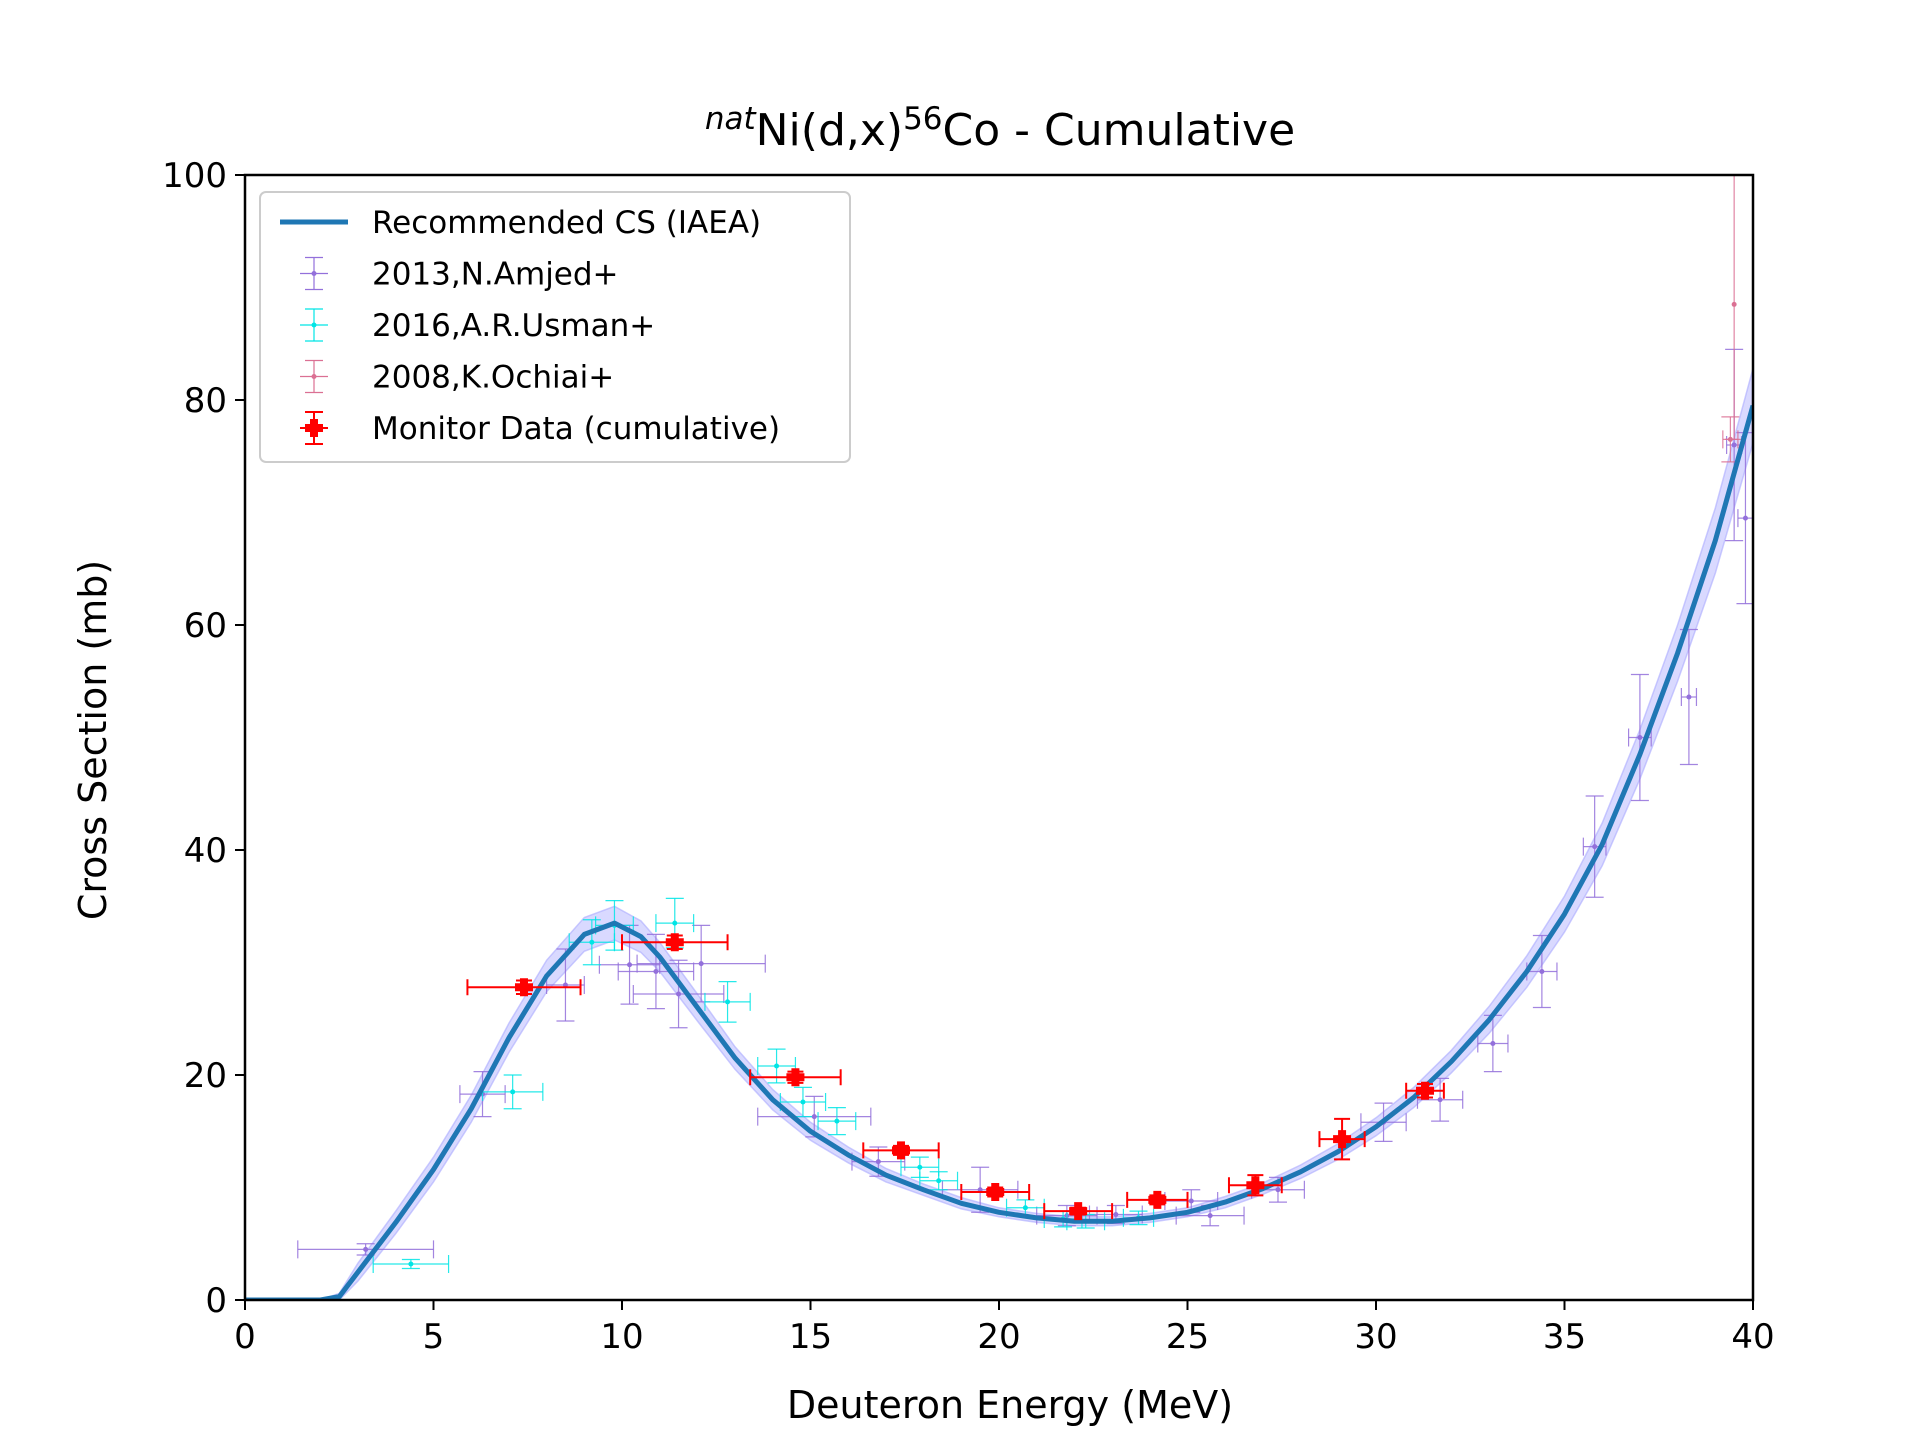  I want to click on legend-label: Monitor Data (cumulative), so click(576, 429).